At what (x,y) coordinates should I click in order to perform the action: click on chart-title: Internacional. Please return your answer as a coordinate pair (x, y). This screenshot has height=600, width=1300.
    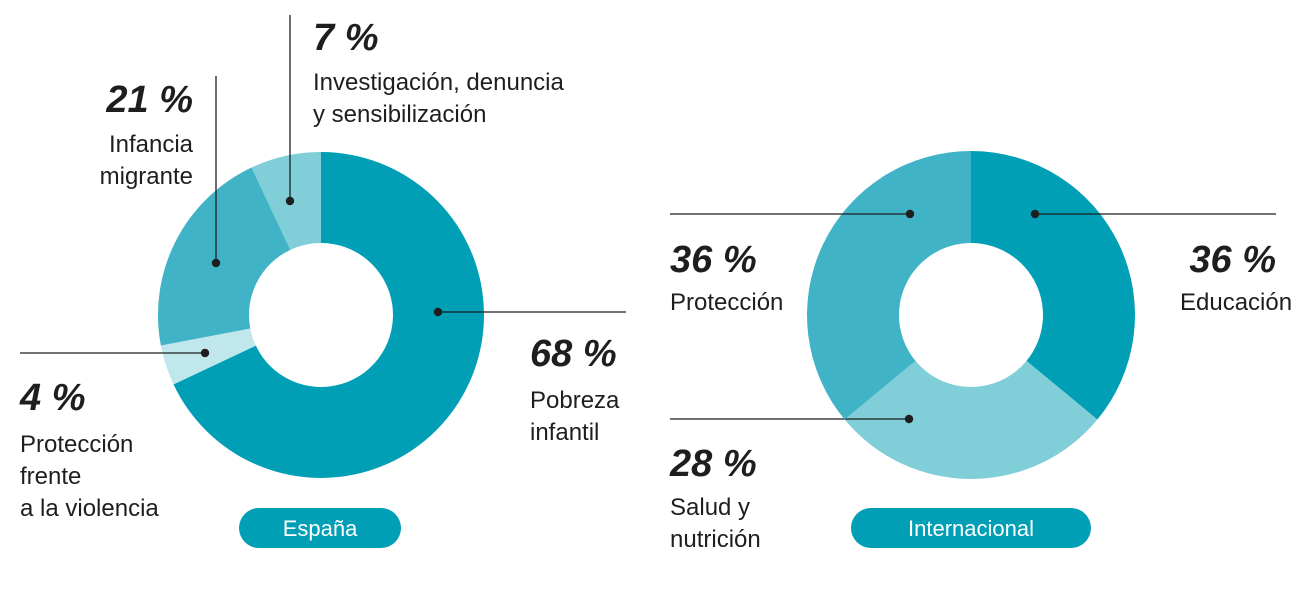
    Looking at the image, I should click on (971, 528).